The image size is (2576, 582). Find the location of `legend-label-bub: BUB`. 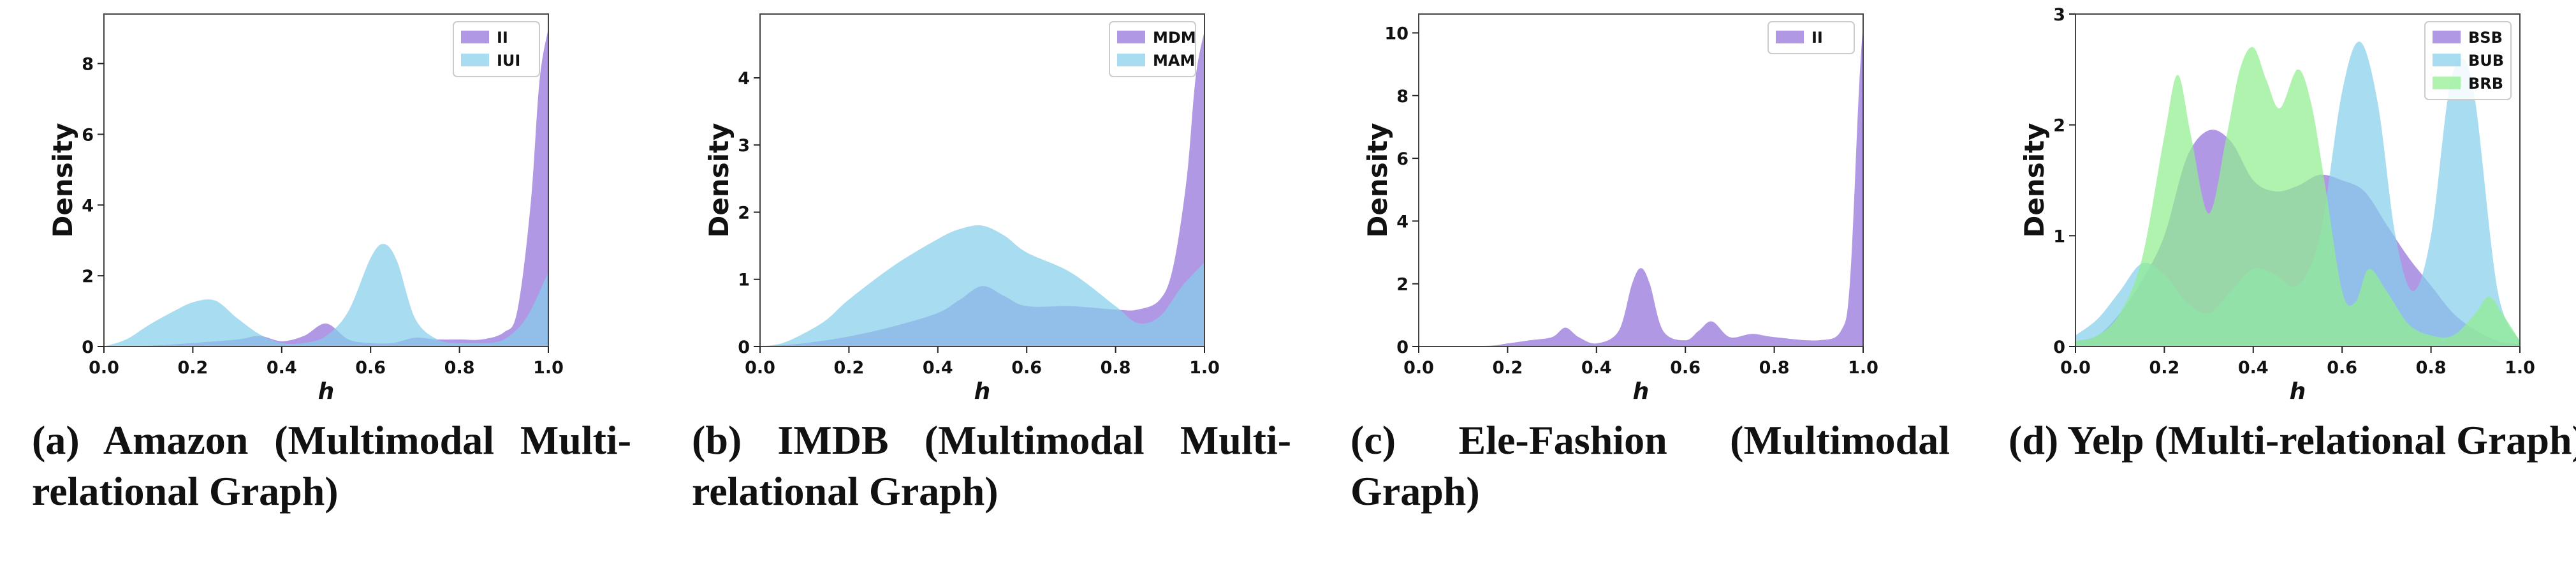

legend-label-bub: BUB is located at coordinates (2486, 61).